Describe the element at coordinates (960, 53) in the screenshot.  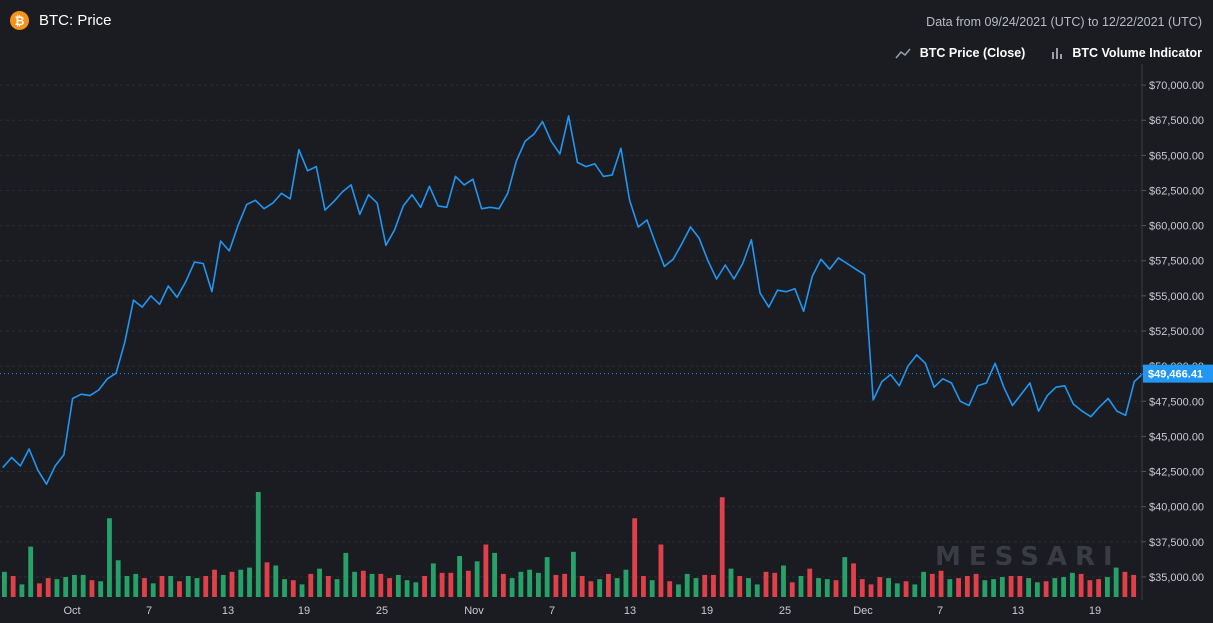
I see `legend-item-price: BTC Price (Close)` at that location.